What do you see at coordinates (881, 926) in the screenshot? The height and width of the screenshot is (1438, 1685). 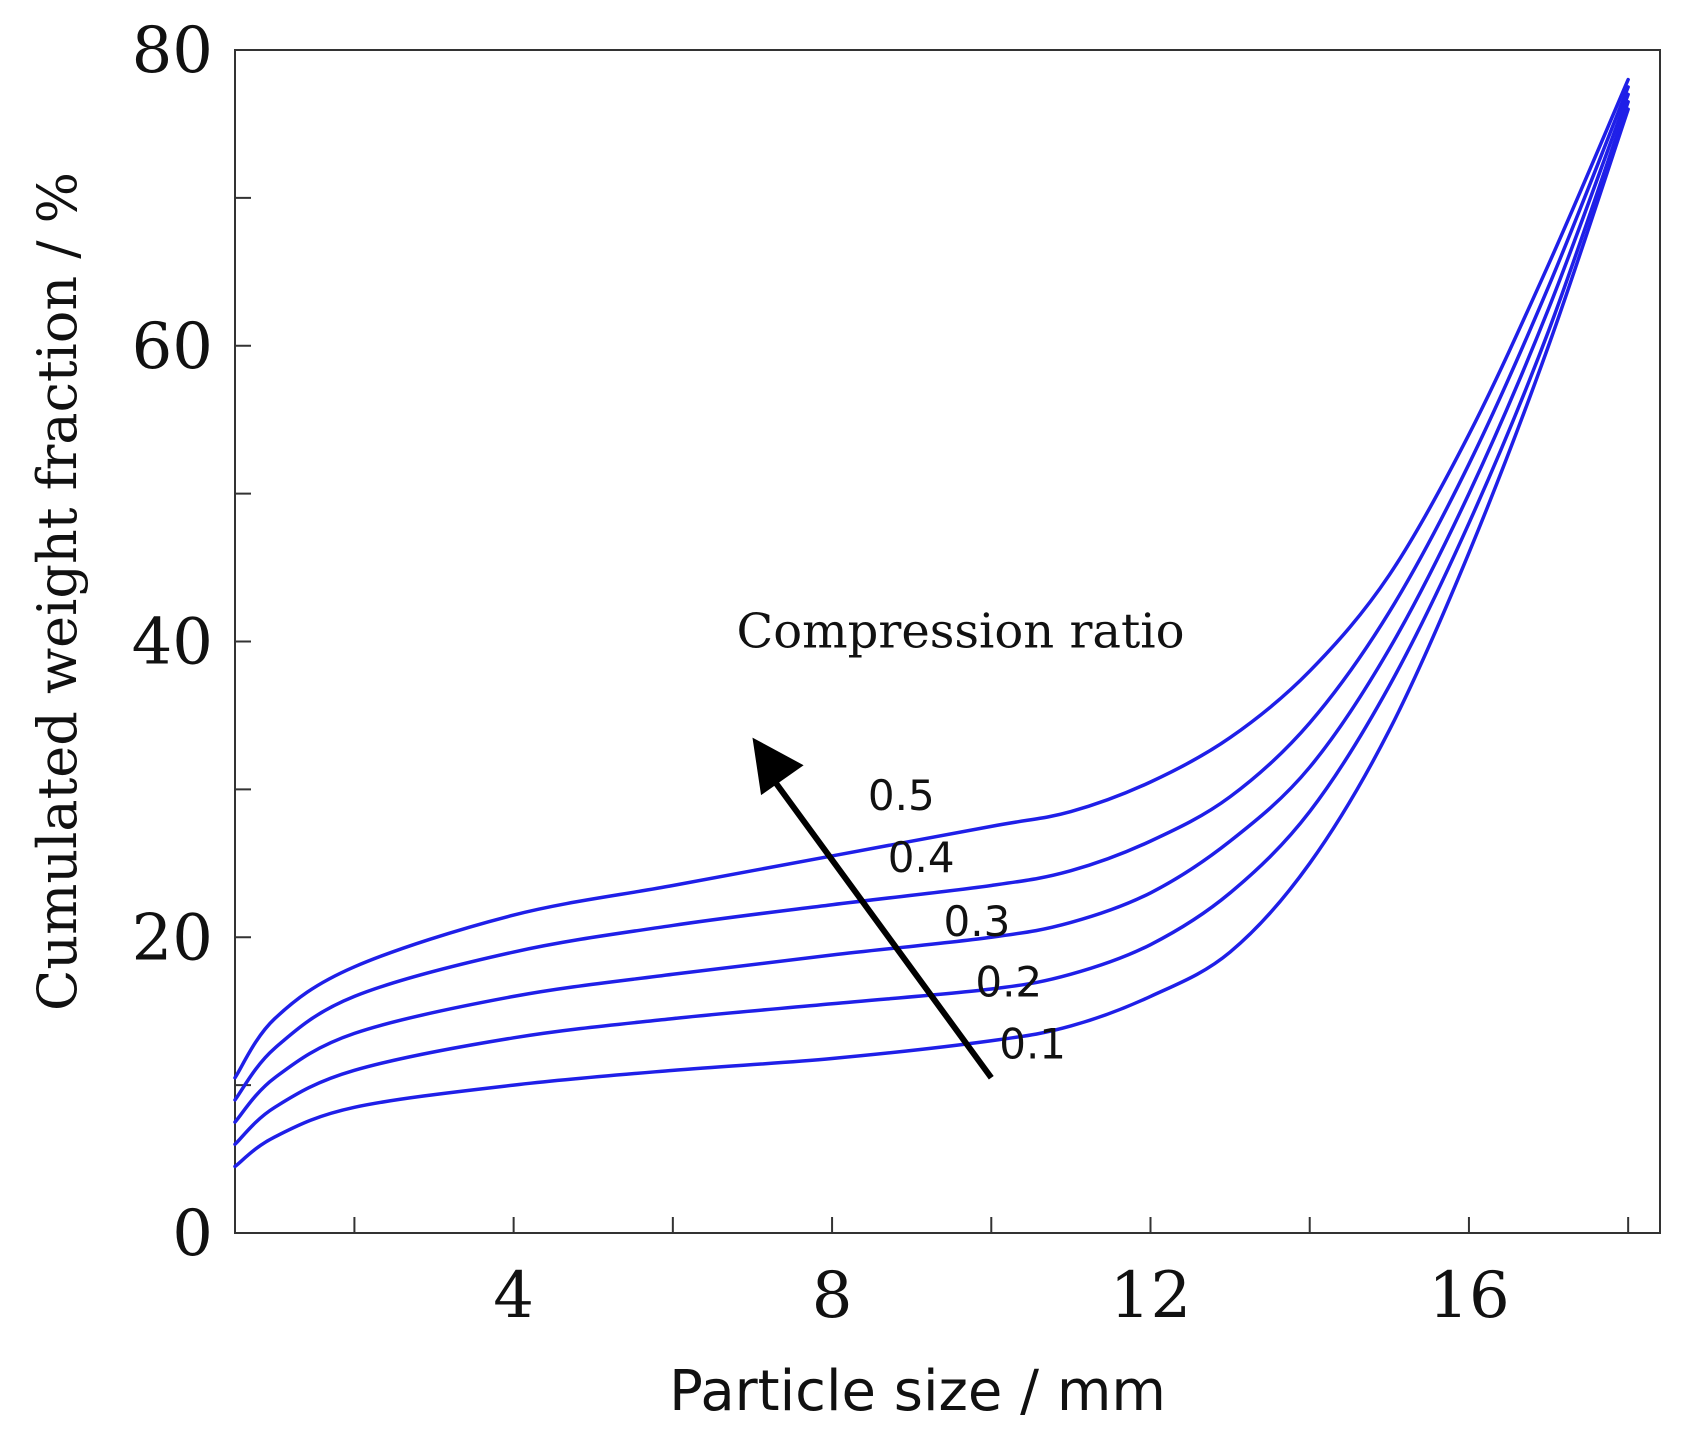 I see `compression-arrow-shaft` at bounding box center [881, 926].